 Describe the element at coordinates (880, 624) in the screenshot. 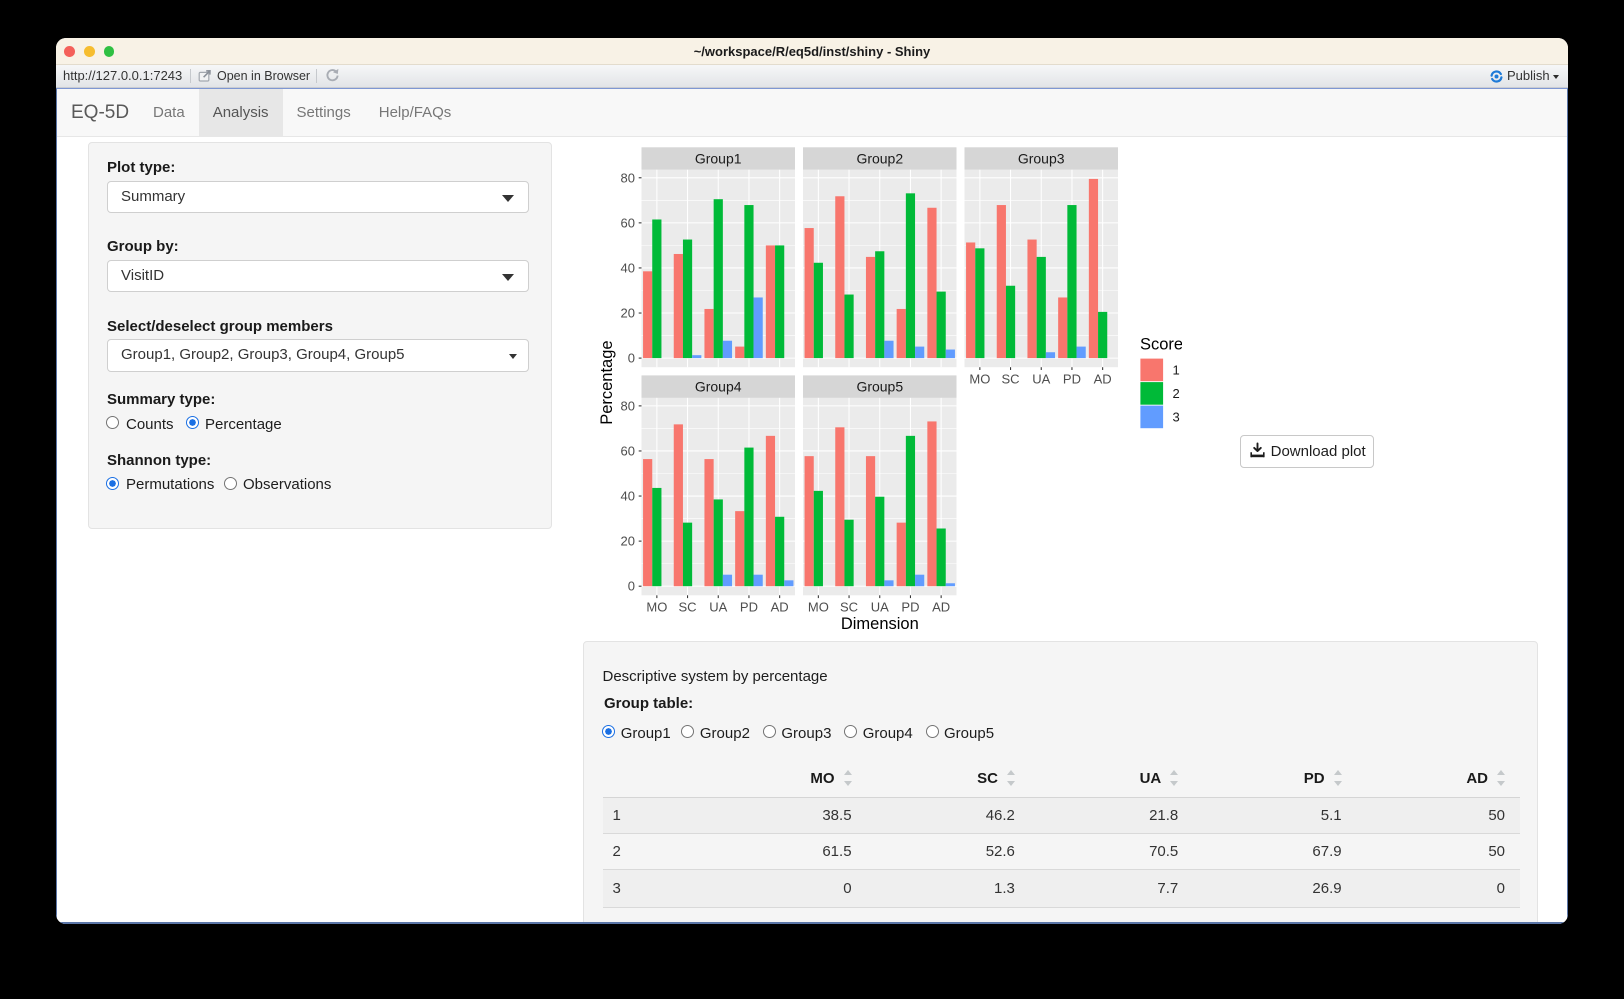

I see `svg-text: Dimension` at that location.